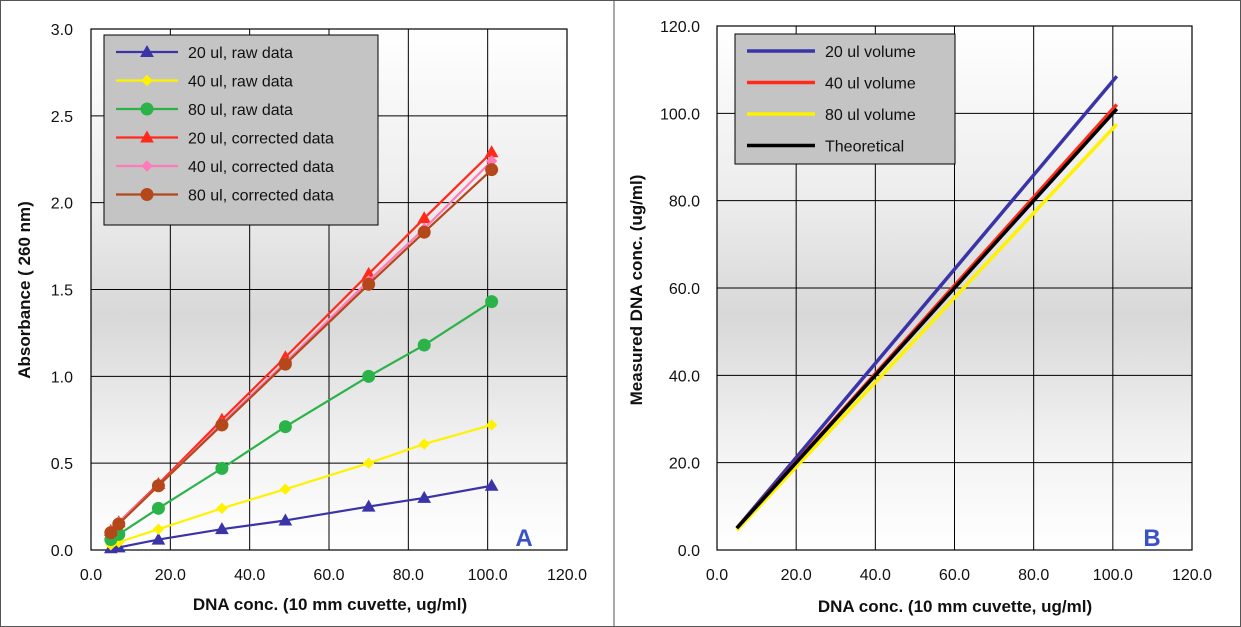  What do you see at coordinates (636, 290) in the screenshot?
I see `y-axis-label: Measured DNA conc. (ug/ml)` at bounding box center [636, 290].